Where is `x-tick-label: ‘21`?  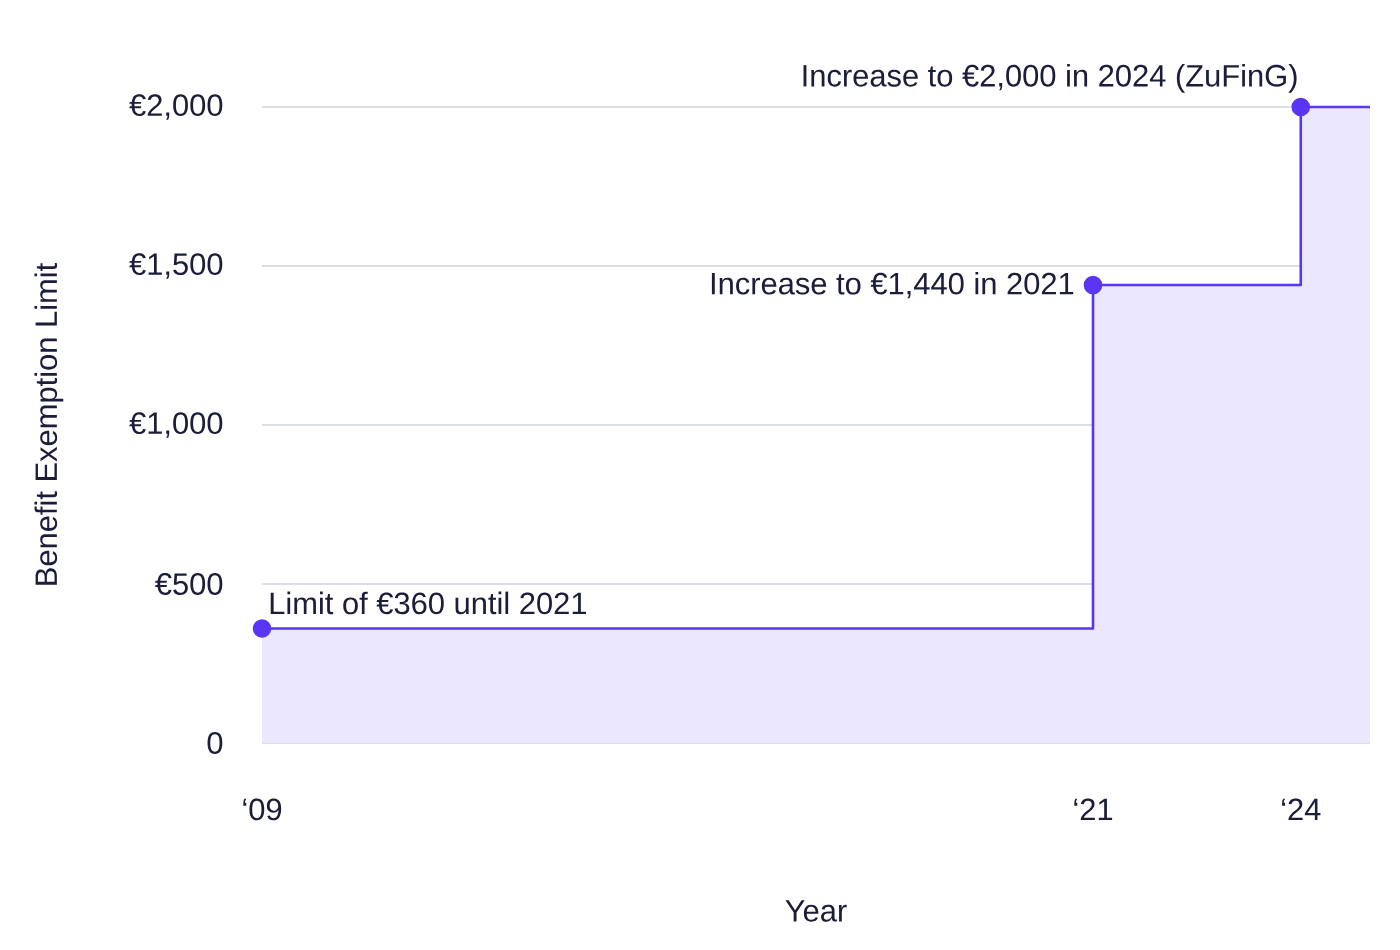 x-tick-label: ‘21 is located at coordinates (1093, 809).